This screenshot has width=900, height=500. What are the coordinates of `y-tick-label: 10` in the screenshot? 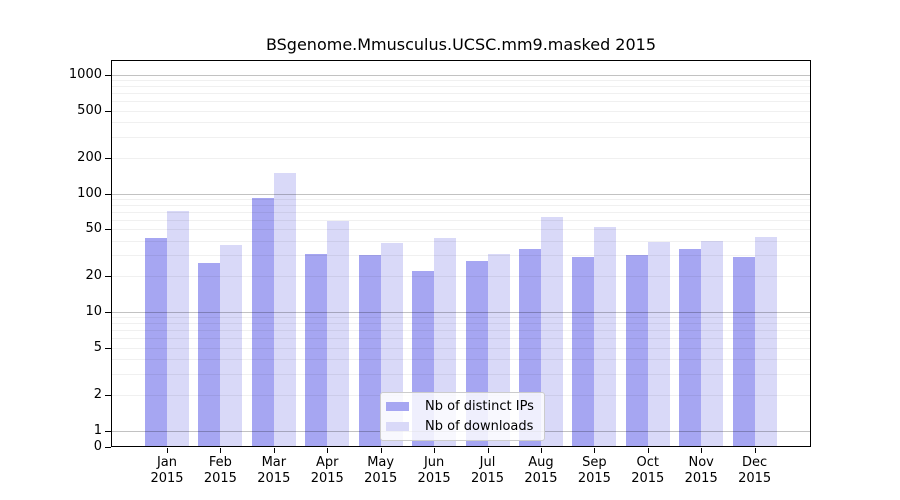 It's located at (93, 311).